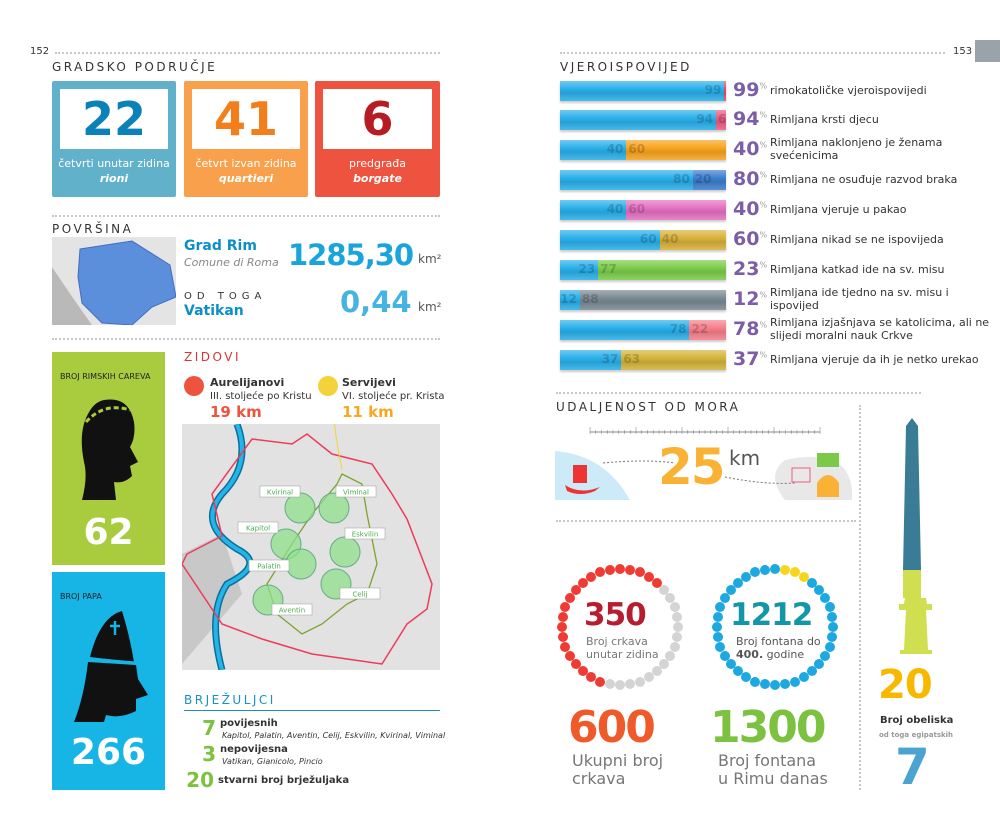 This screenshot has width=1000, height=840. Describe the element at coordinates (272, 761) in the screenshot. I see `hills-detail: Vatikan, Gianicolo, Pincio` at that location.